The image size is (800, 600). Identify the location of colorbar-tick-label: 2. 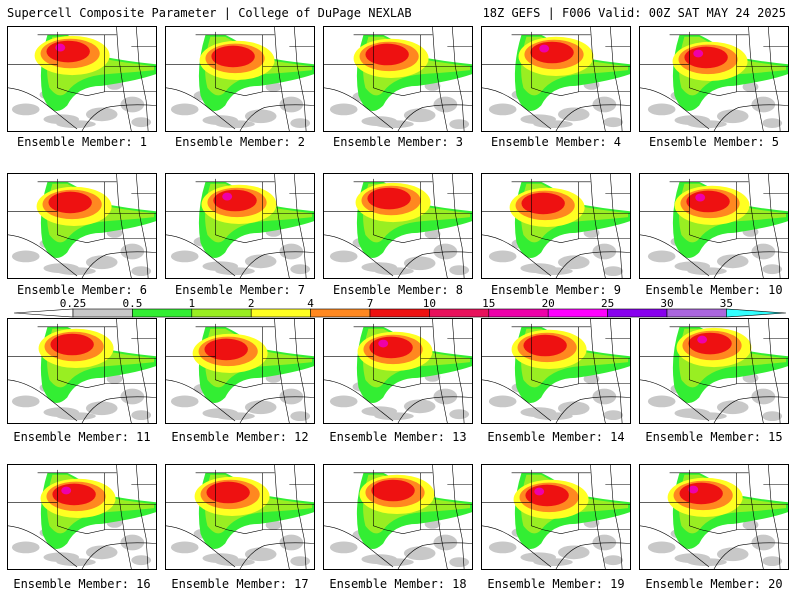
(251, 303).